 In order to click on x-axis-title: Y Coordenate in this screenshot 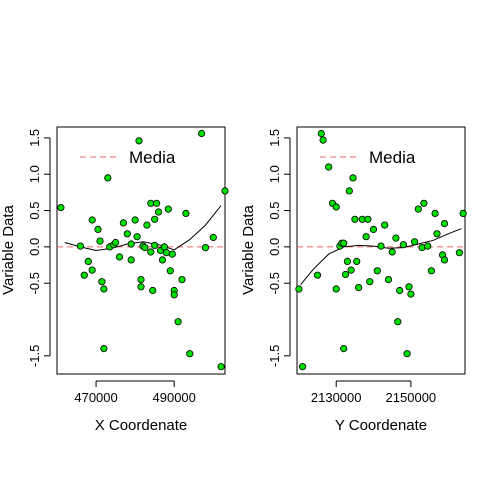, I will do `click(381, 425)`.